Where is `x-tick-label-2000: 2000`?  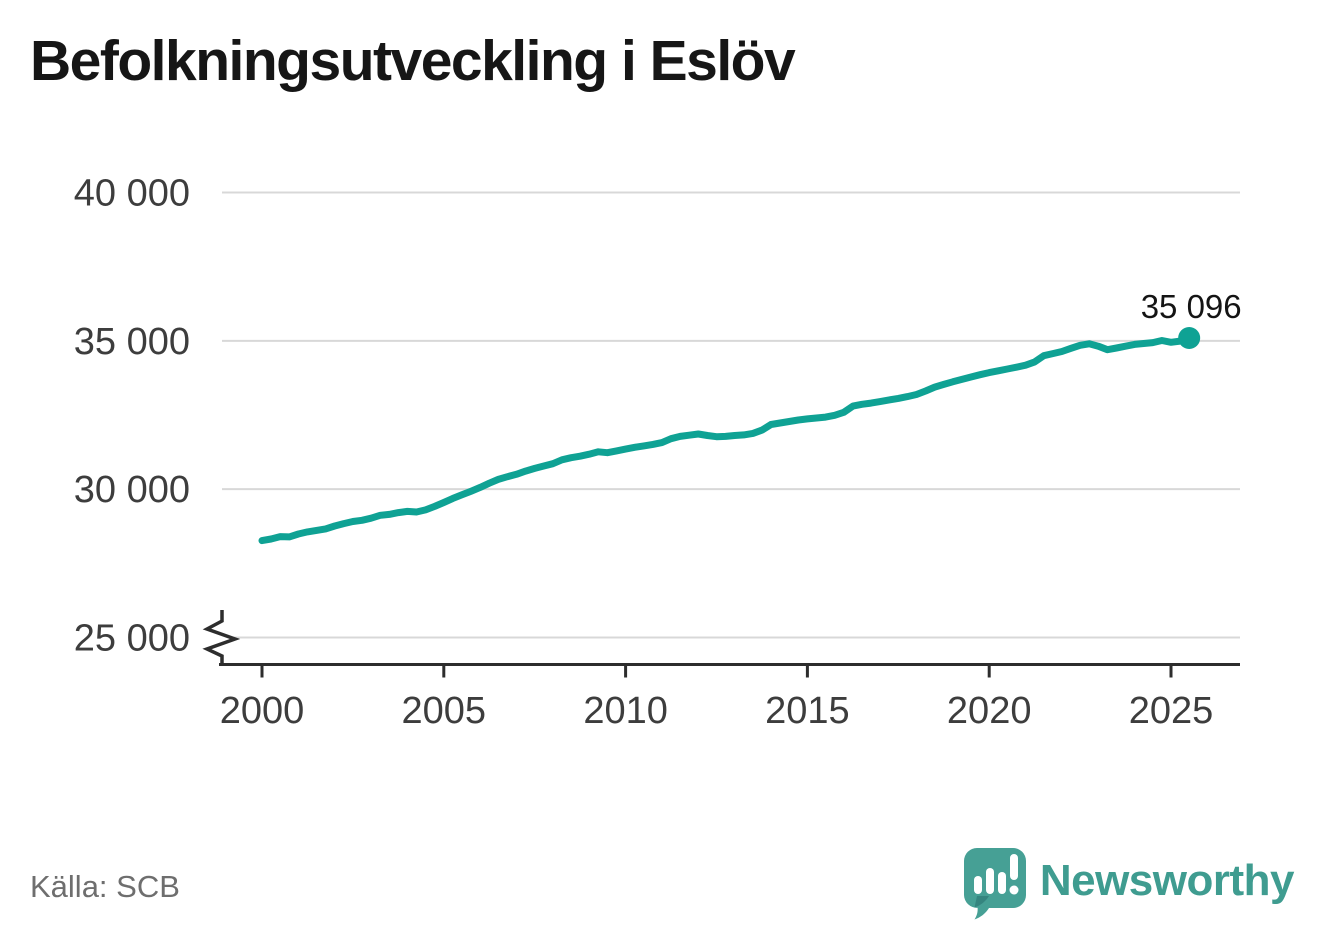 x-tick-label-2000: 2000 is located at coordinates (262, 711).